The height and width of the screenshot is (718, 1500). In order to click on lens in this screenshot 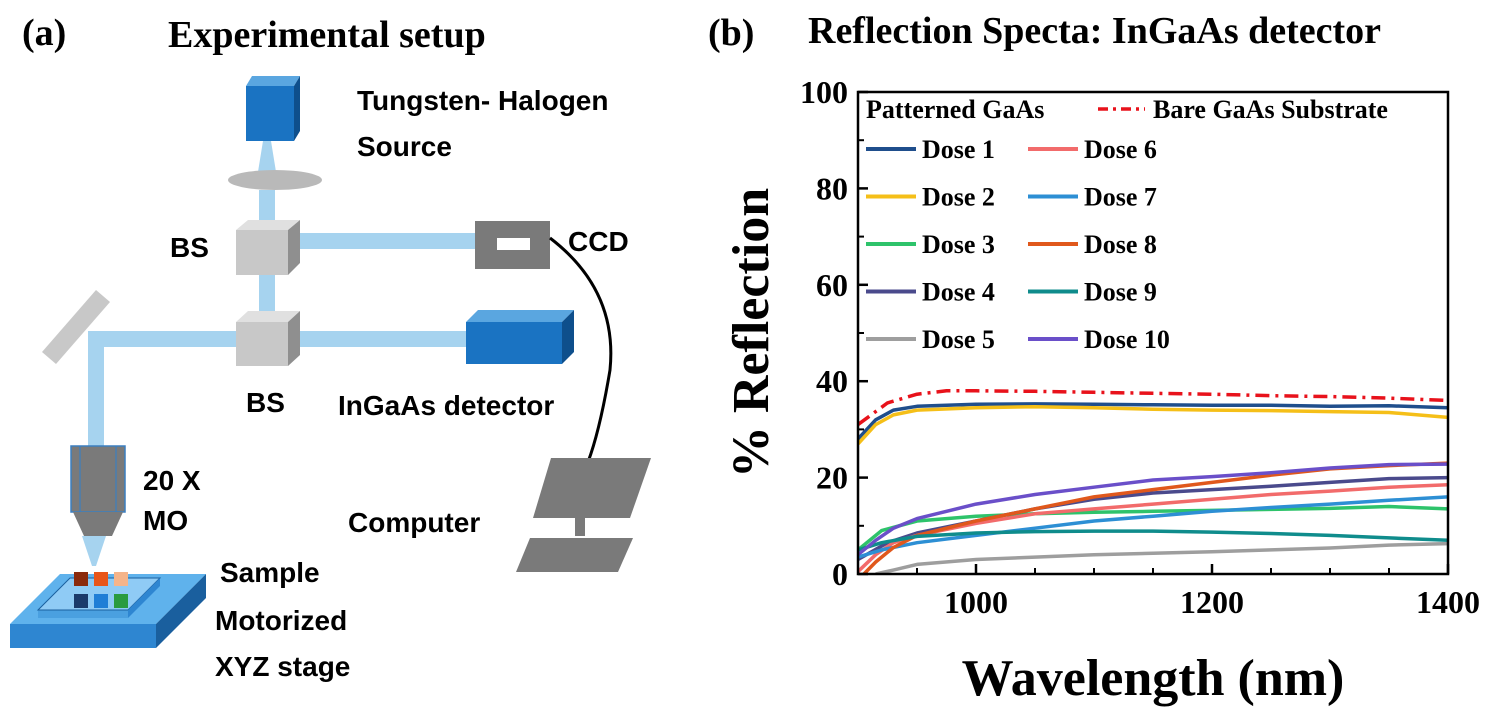, I will do `click(275, 180)`.